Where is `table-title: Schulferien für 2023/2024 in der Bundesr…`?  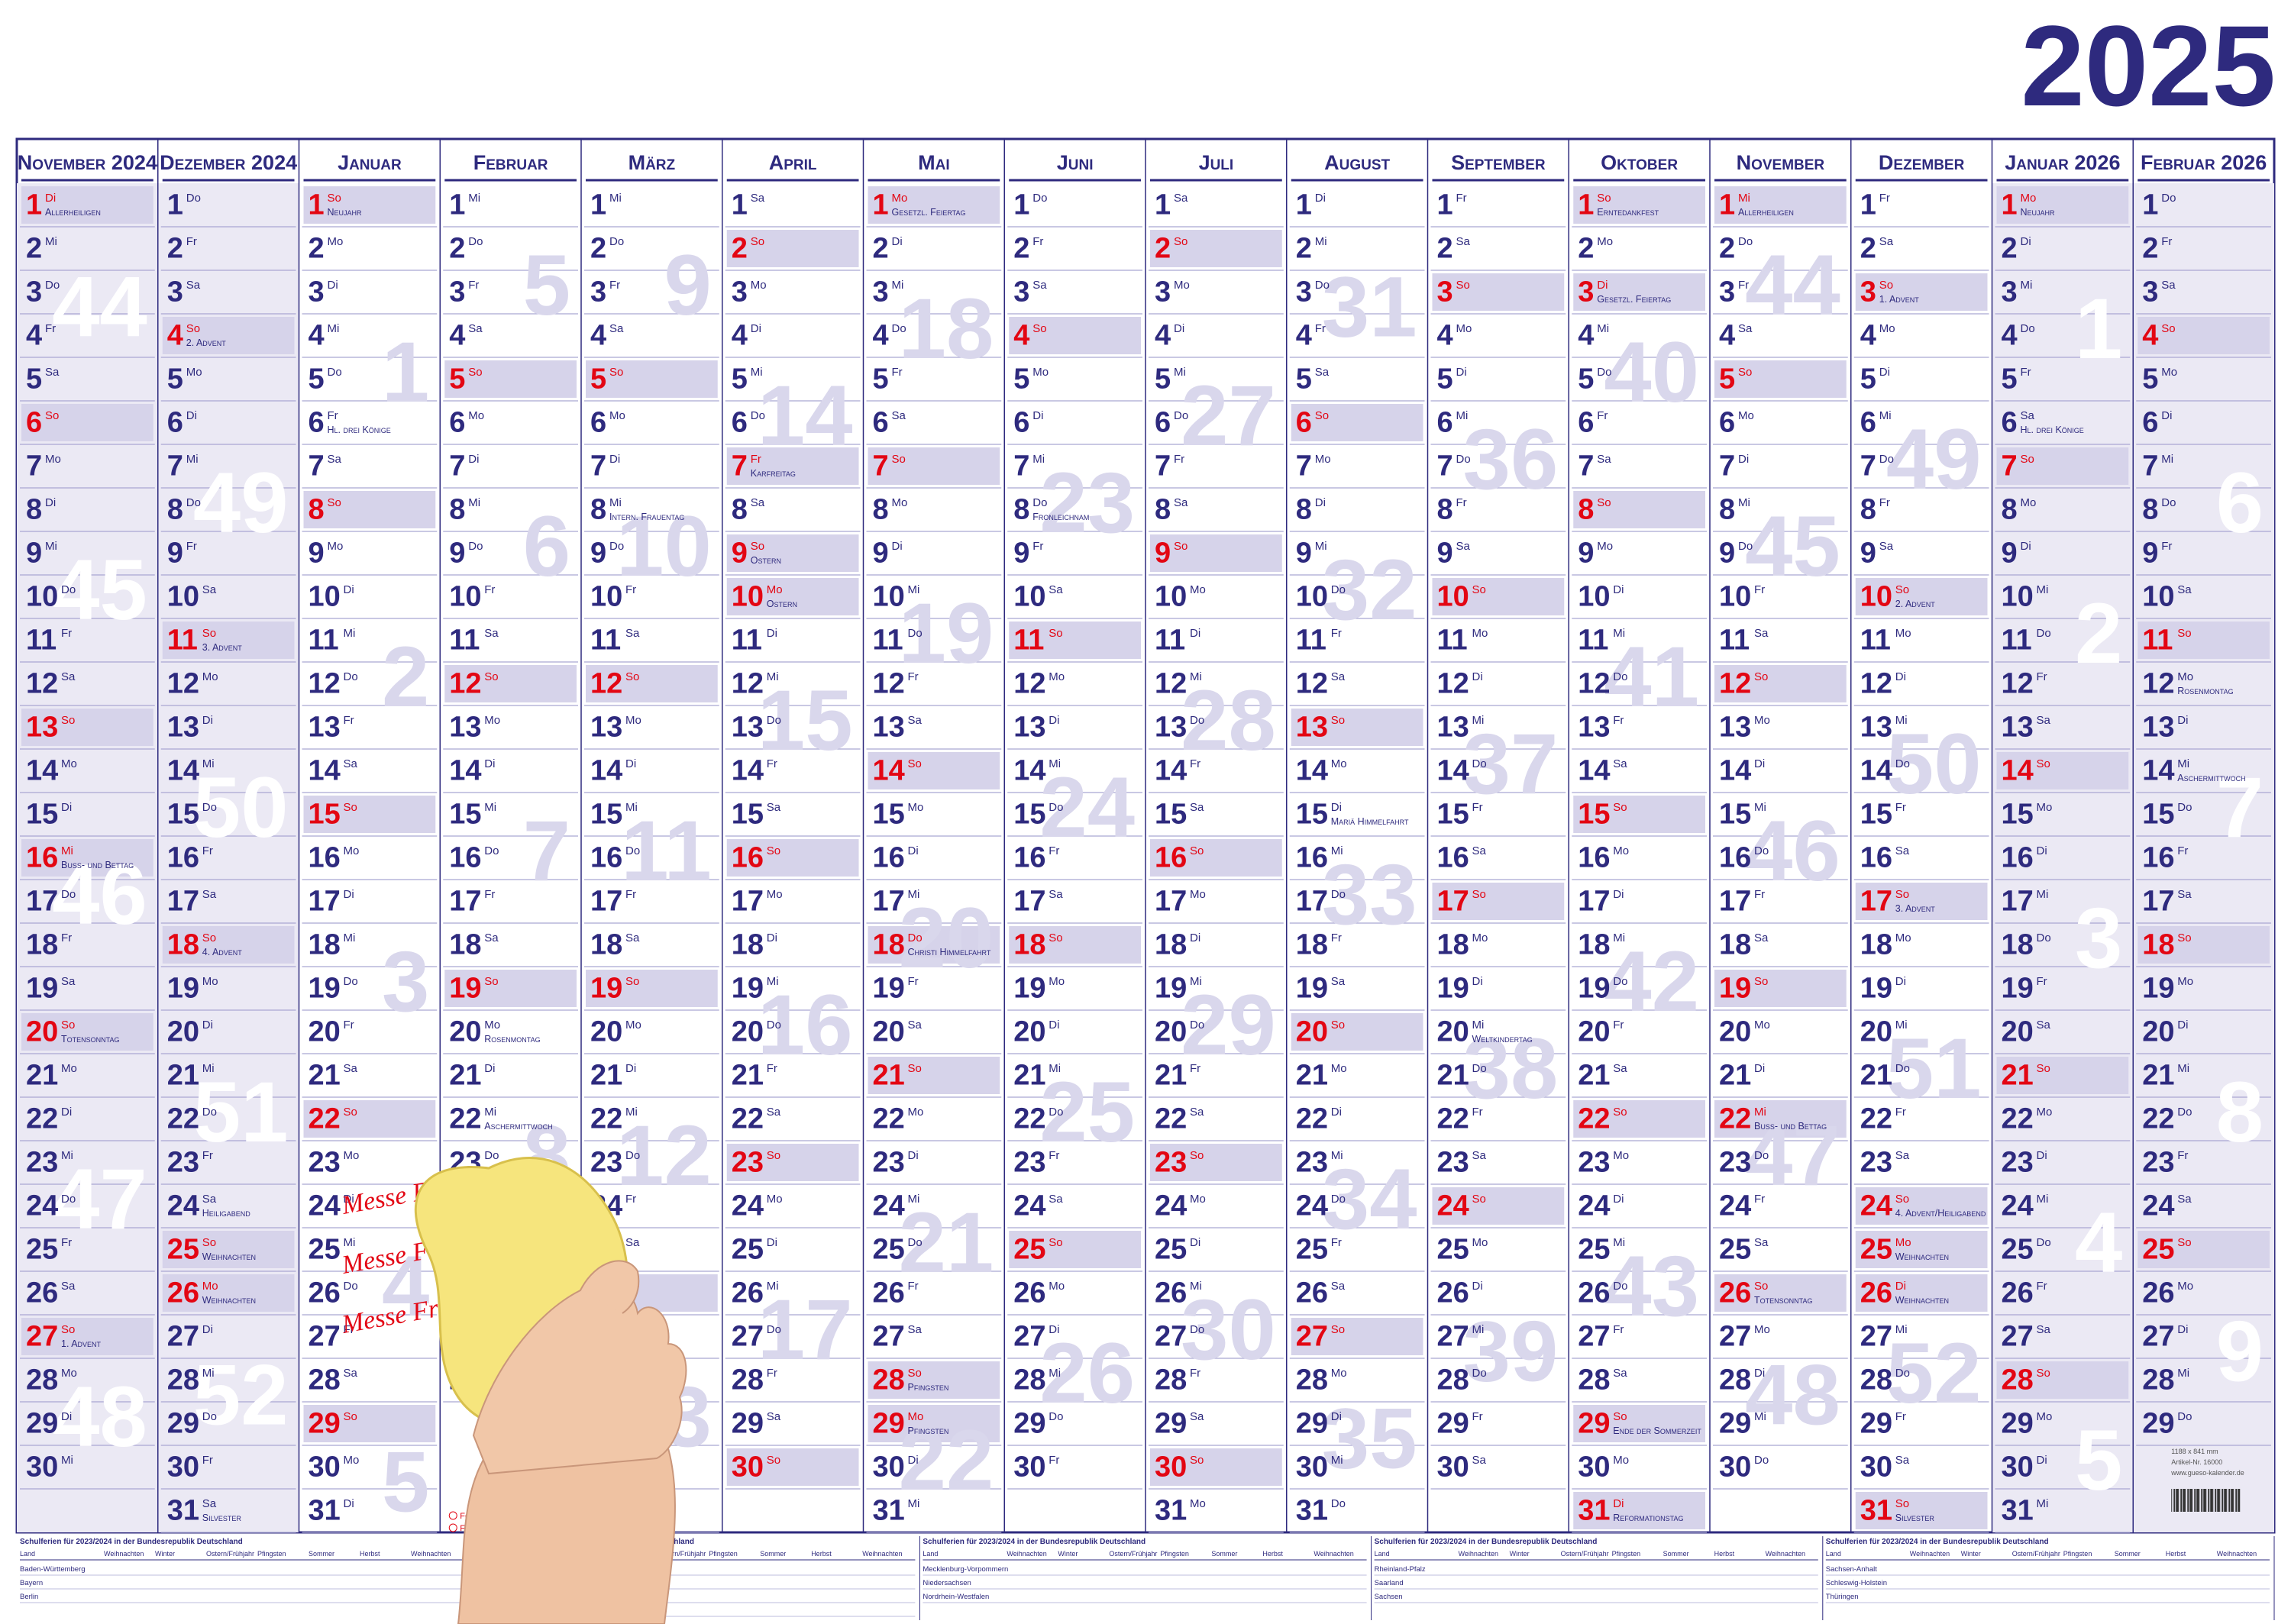
table-title: Schulferien für 2023/2024 in der Bundesr… is located at coordinates (1487, 1542).